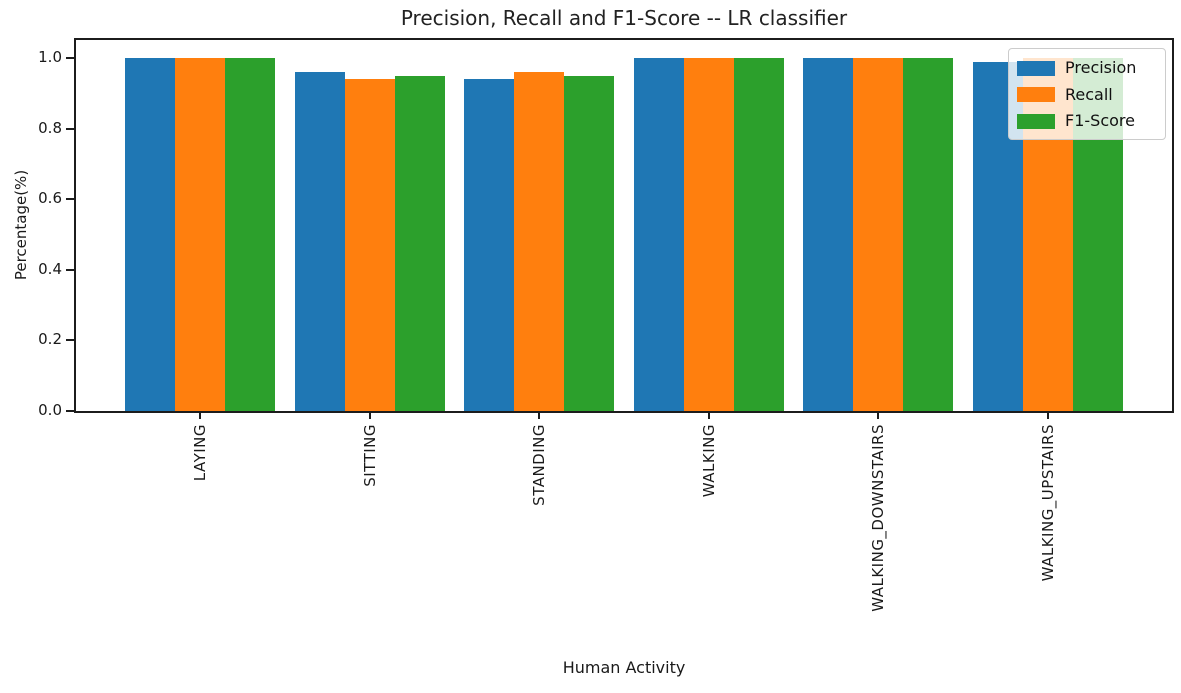 The width and height of the screenshot is (1181, 693). Describe the element at coordinates (319, 241) in the screenshot. I see `bar-precision-sitting` at that location.